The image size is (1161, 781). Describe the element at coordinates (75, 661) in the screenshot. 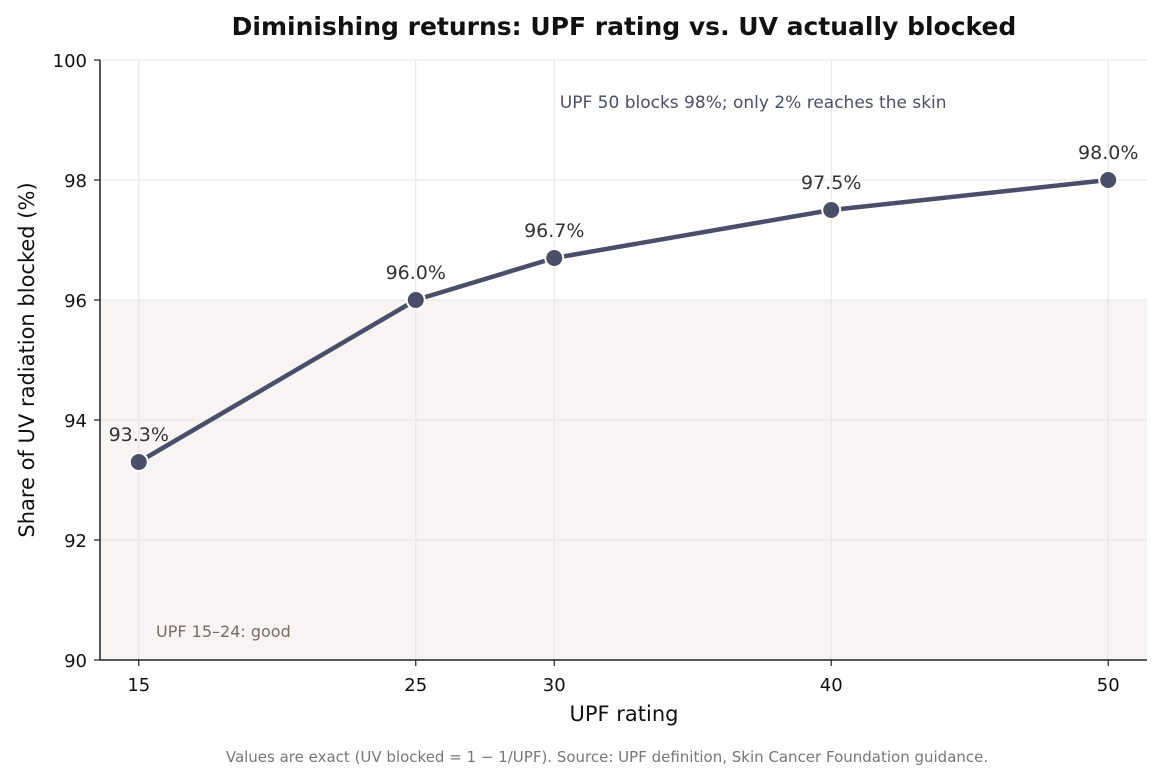

I see `y-tick-label: 90` at that location.